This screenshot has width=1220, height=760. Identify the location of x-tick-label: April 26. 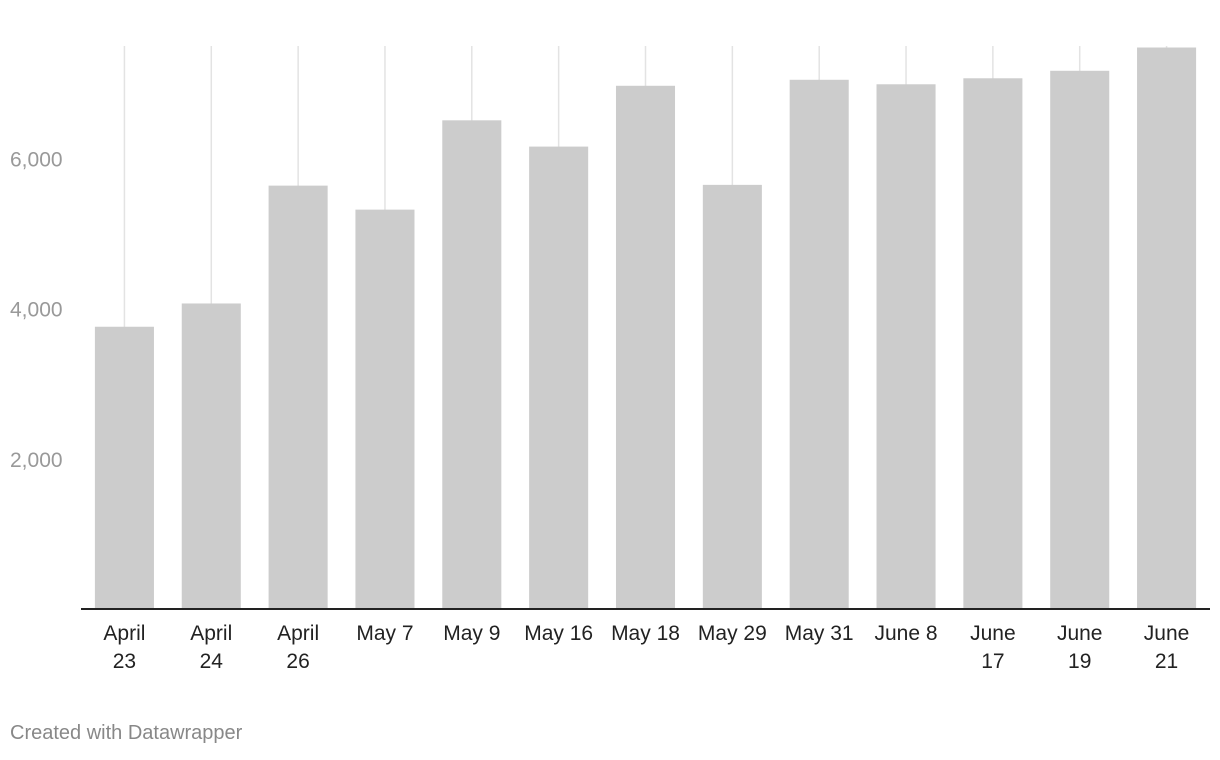
(298, 647).